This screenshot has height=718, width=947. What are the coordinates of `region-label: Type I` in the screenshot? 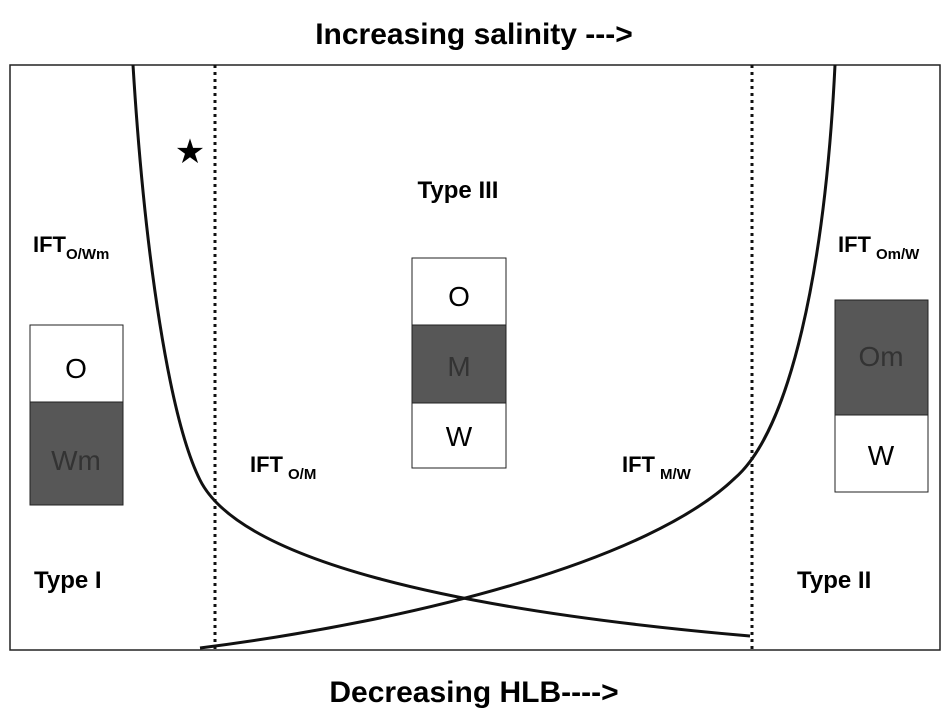 It's located at (68, 580).